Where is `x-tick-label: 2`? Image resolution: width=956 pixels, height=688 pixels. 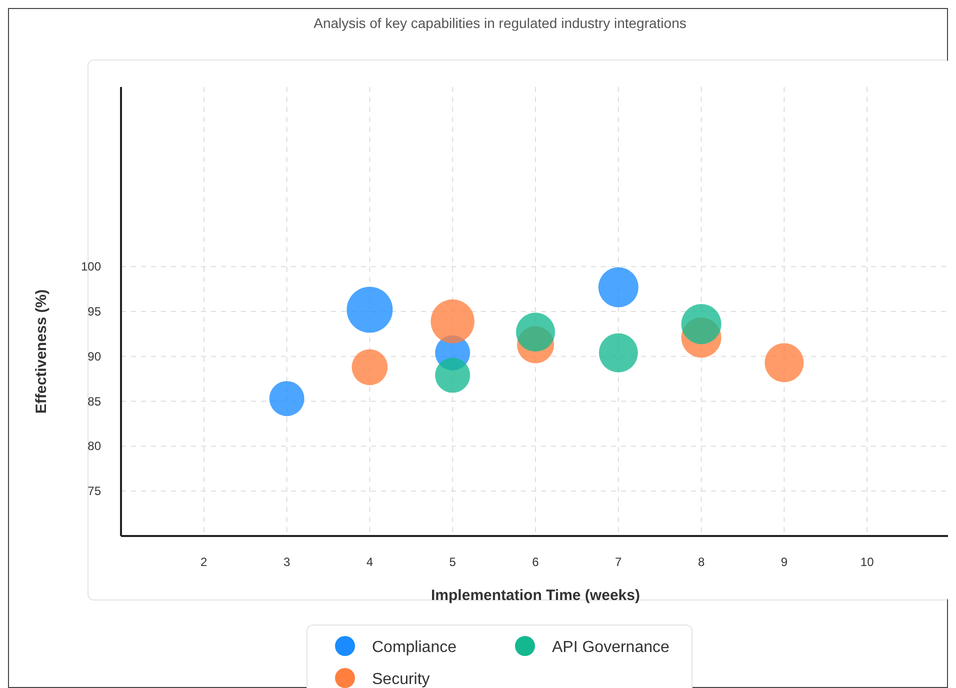
x-tick-label: 2 is located at coordinates (204, 562).